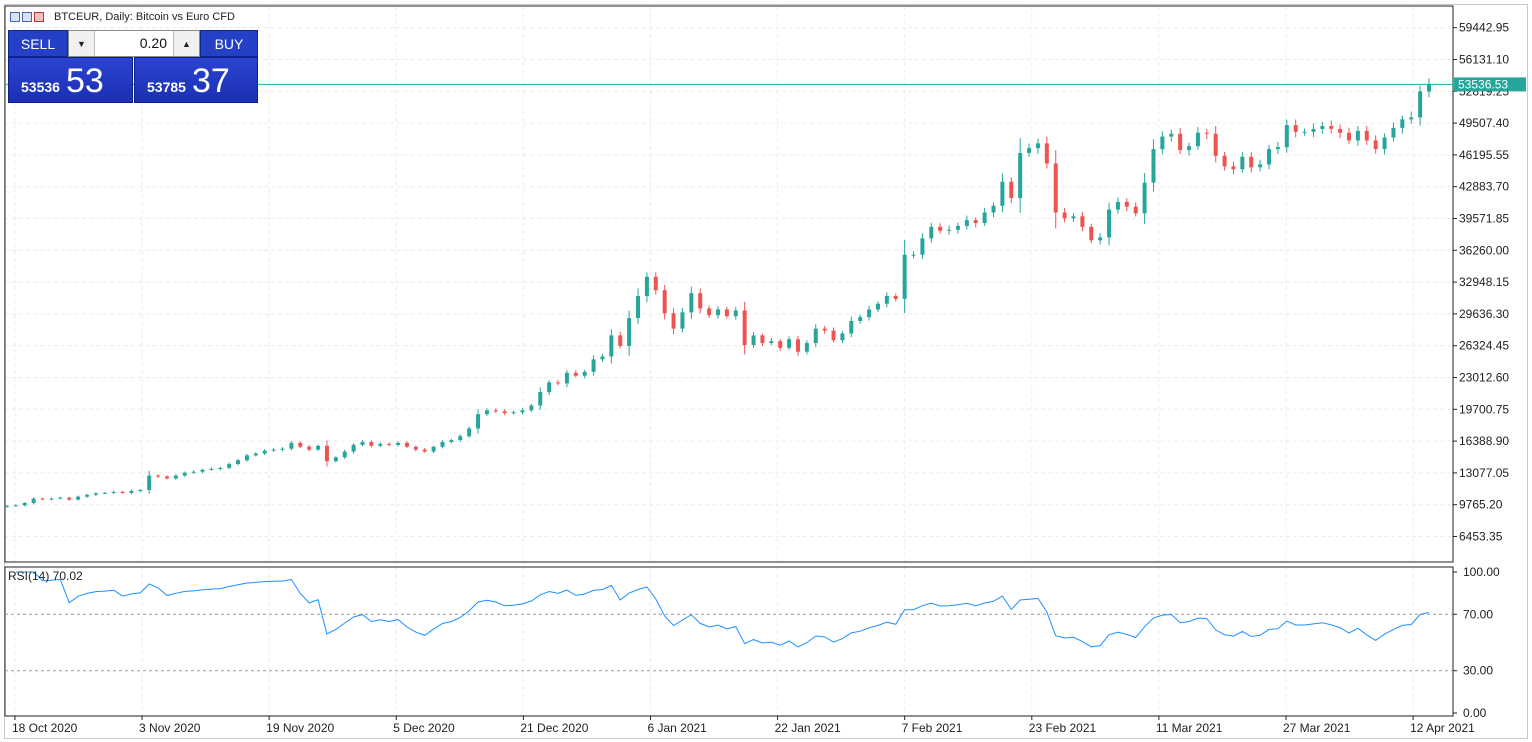 The width and height of the screenshot is (1532, 742). Describe the element at coordinates (38, 43) in the screenshot. I see `sell-button: SELL` at that location.